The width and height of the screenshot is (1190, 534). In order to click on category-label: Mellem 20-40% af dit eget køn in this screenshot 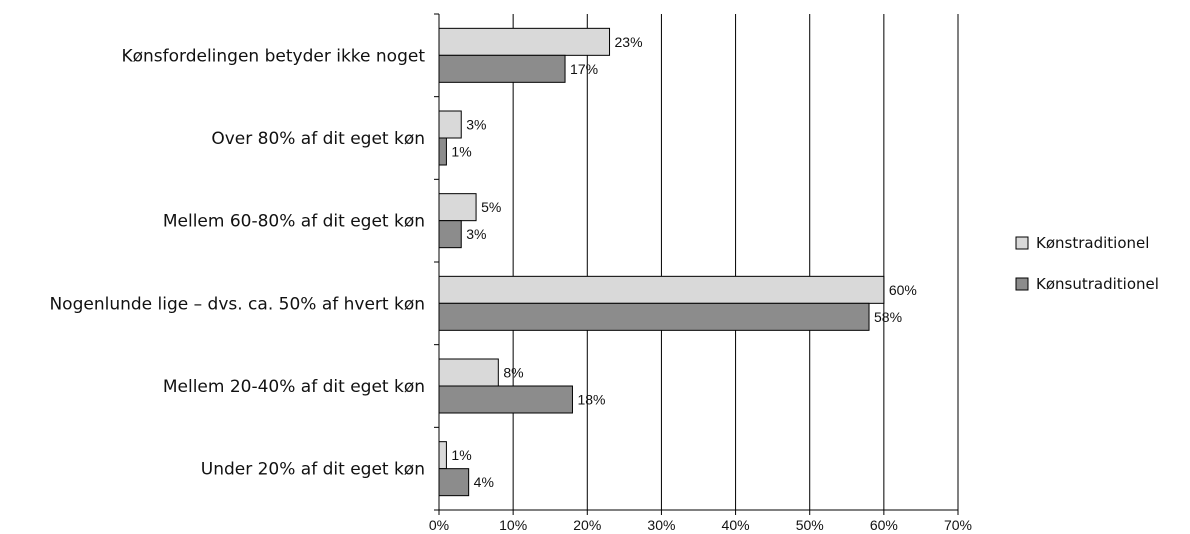, I will do `click(294, 387)`.